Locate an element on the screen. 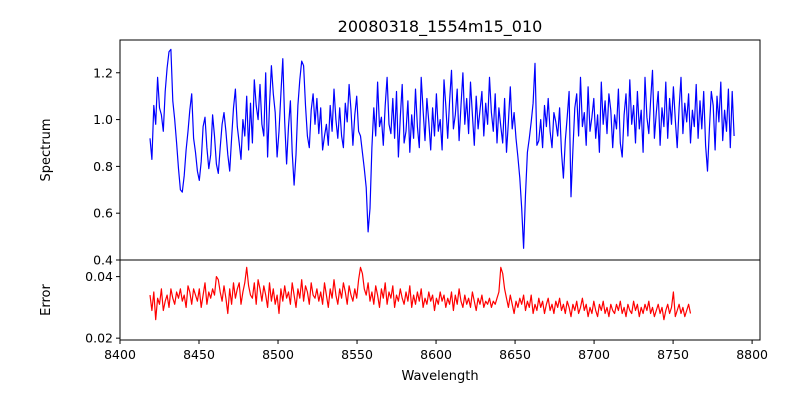  spectrum-y-tick-label: 0.6 is located at coordinates (103, 213).